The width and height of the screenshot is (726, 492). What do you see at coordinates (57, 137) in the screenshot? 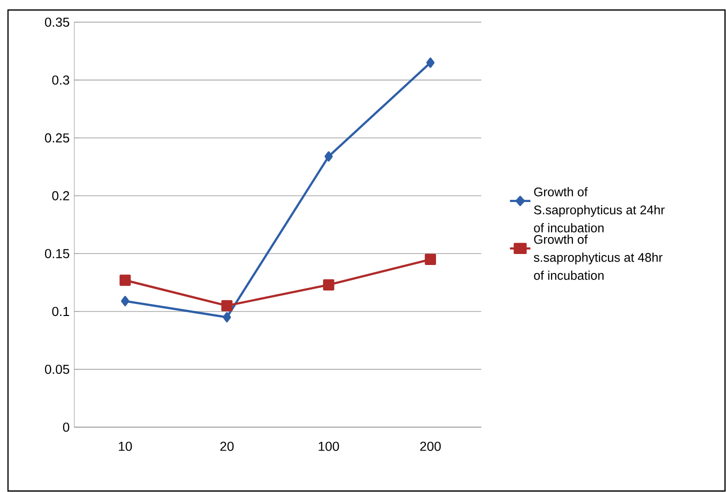
I see `y-tick-label: 0.25` at bounding box center [57, 137].